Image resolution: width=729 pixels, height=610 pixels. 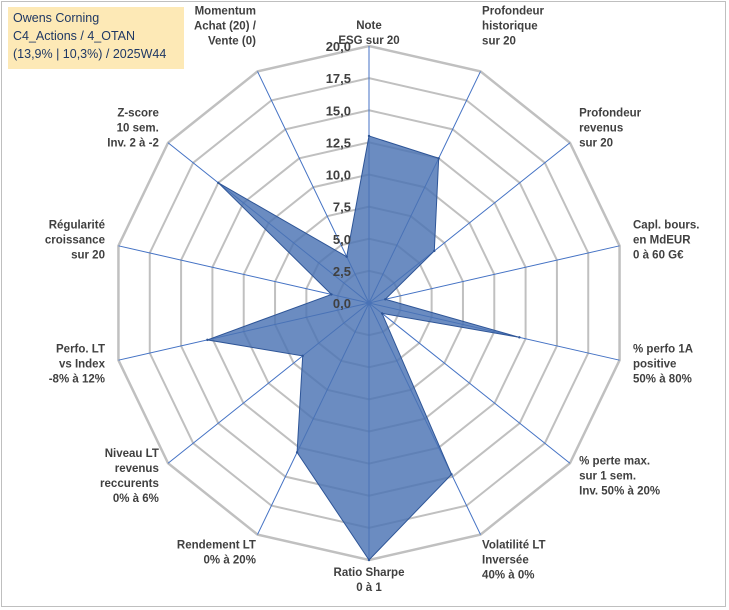 I want to click on axis-label: Ratio Sharpe 0 à 1, so click(x=369, y=580).